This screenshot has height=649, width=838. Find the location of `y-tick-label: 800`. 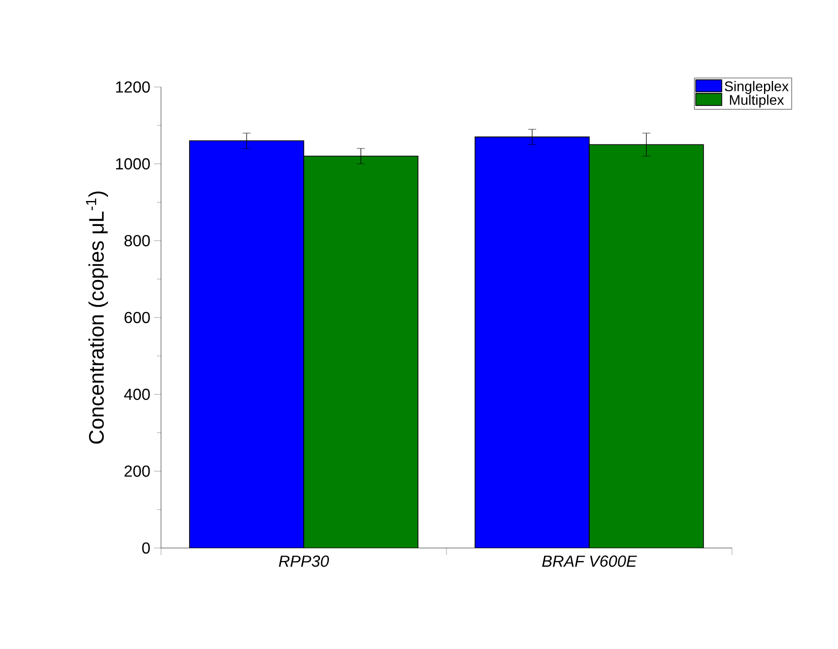

y-tick-label: 800 is located at coordinates (137, 240).